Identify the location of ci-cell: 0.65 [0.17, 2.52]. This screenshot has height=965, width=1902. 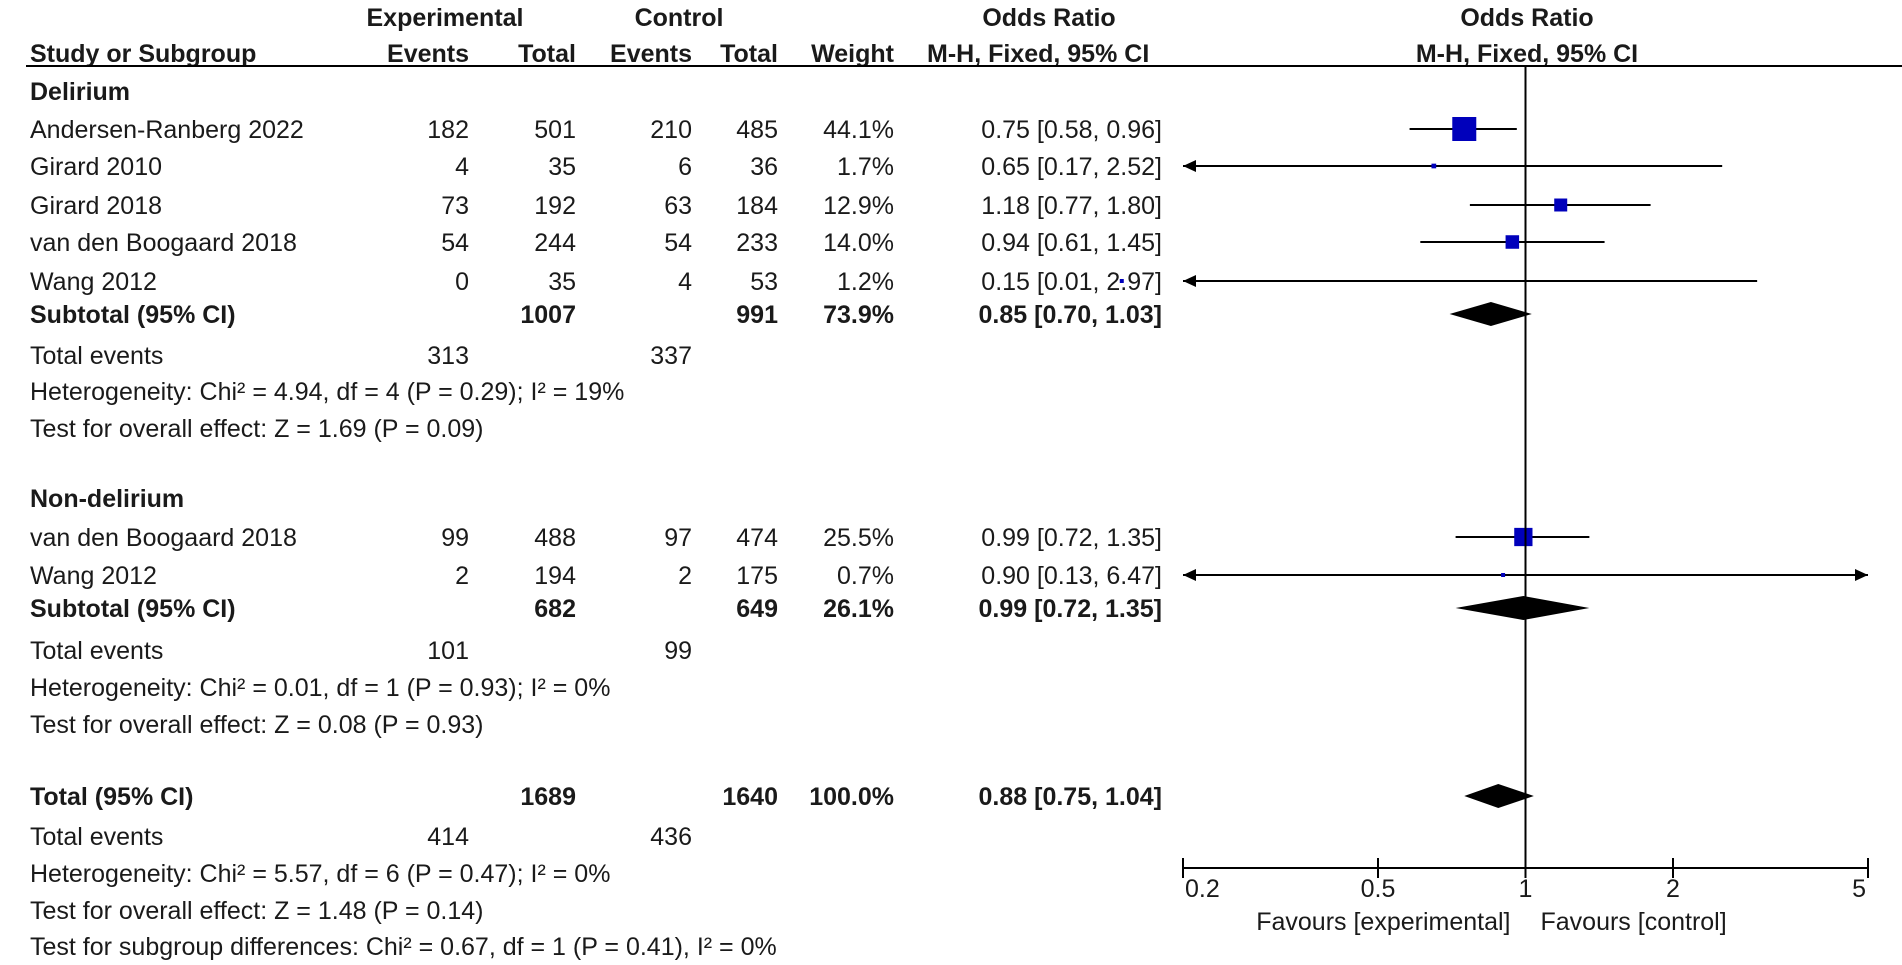
(1071, 167).